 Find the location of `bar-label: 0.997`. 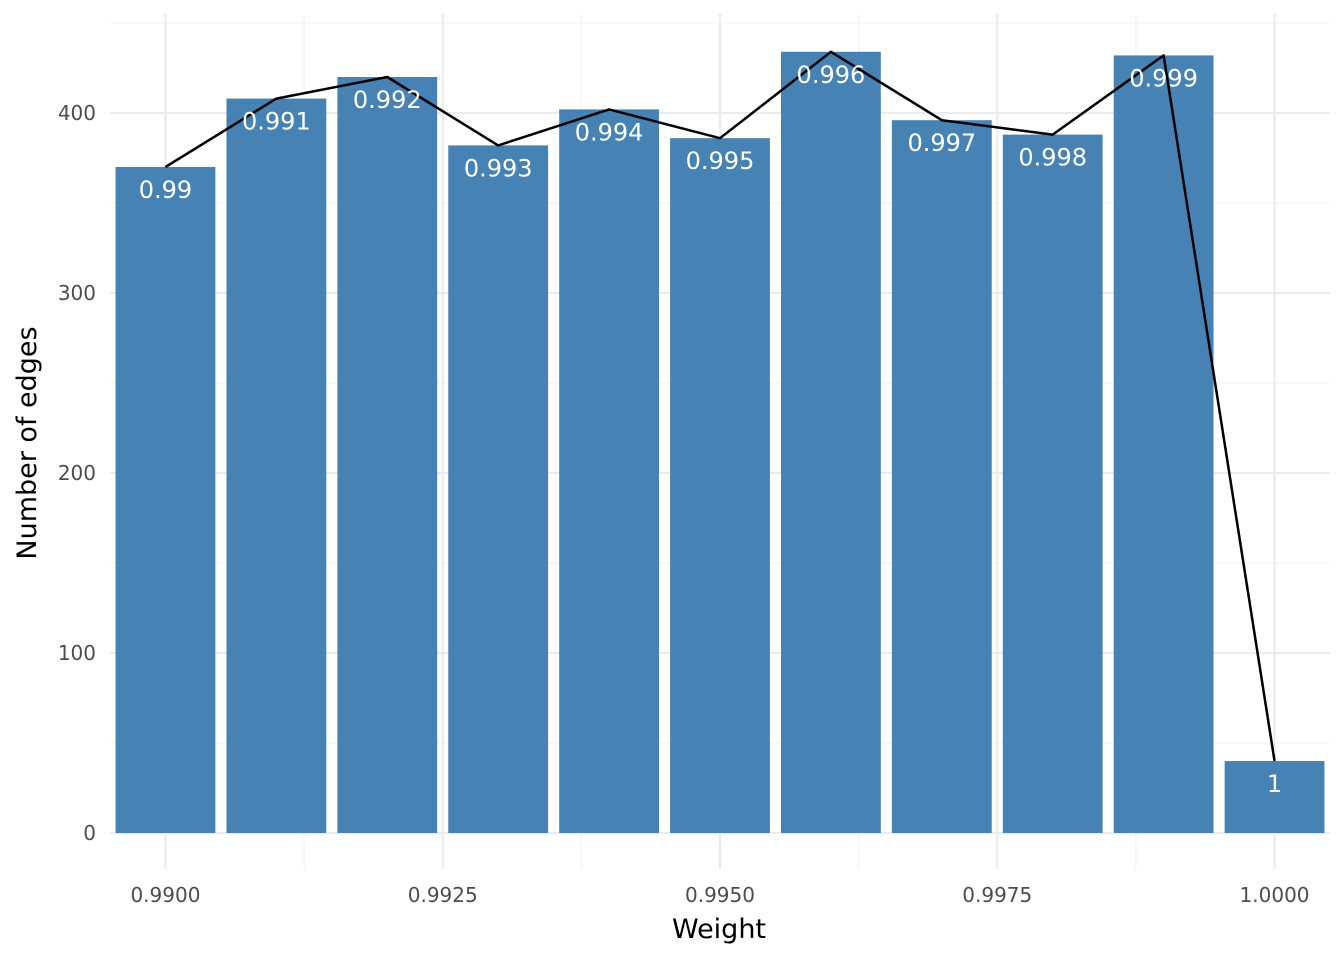

bar-label: 0.997 is located at coordinates (941, 143).